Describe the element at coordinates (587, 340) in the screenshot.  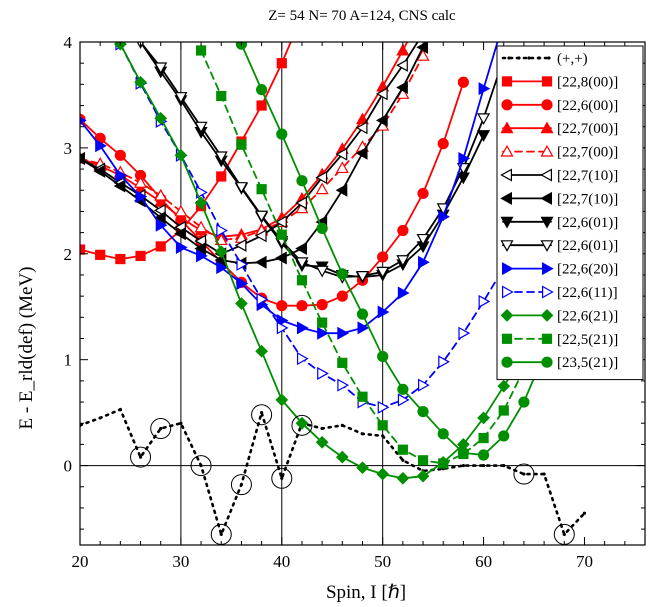
I see `legend-label: [22,5(21)]` at that location.